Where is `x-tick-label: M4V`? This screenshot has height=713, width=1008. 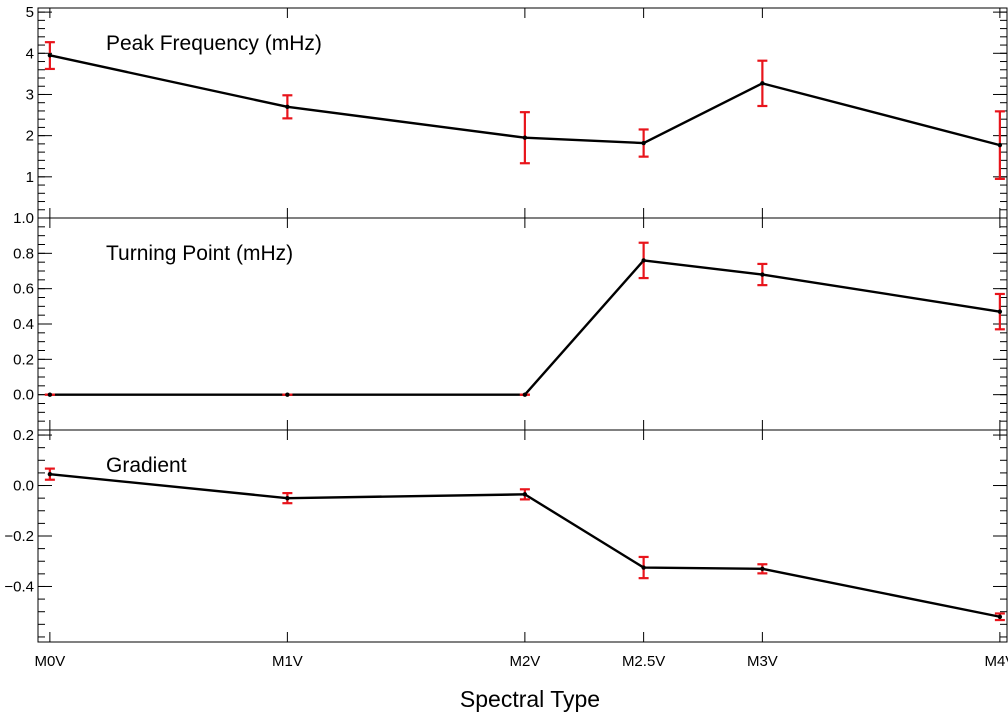
x-tick-label: M4V is located at coordinates (996, 661).